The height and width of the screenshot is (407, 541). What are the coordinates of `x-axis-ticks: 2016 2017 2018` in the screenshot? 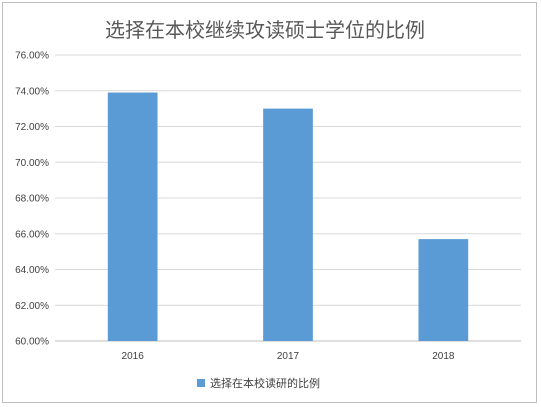 It's located at (288, 356).